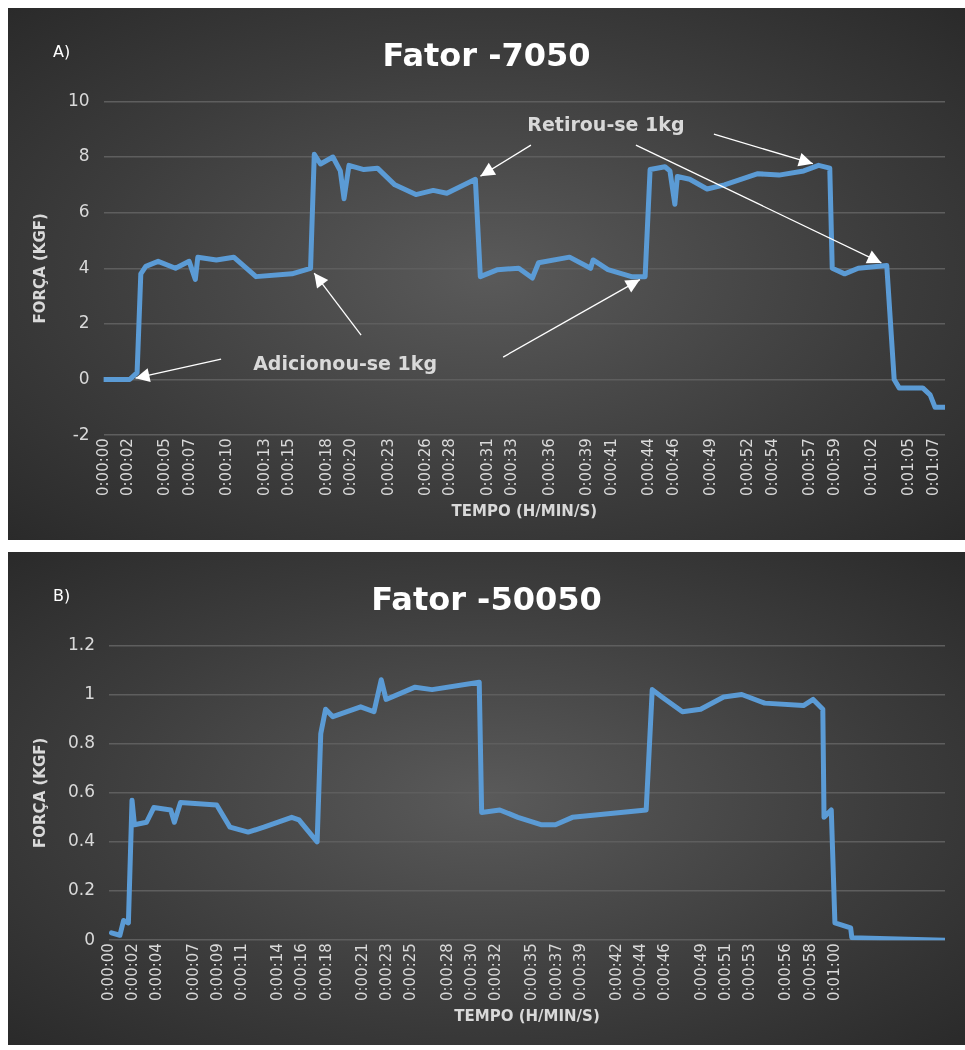 The width and height of the screenshot is (965, 1050). Describe the element at coordinates (81, 643) in the screenshot. I see `y-tick-label: 1.2` at that location.